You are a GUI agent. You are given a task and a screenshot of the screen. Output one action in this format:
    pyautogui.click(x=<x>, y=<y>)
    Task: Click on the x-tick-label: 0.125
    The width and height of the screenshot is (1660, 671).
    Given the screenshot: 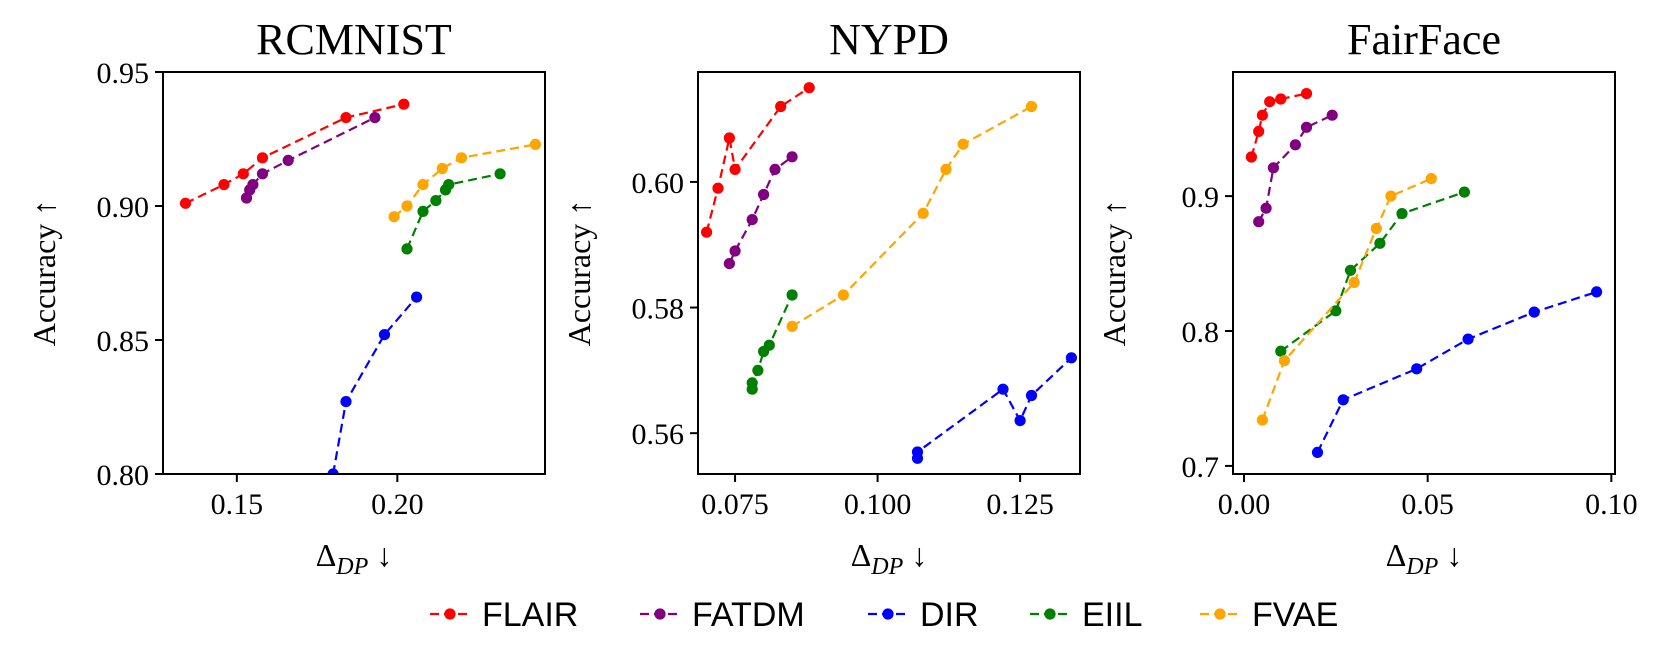 What is the action you would take?
    pyautogui.click(x=1020, y=504)
    